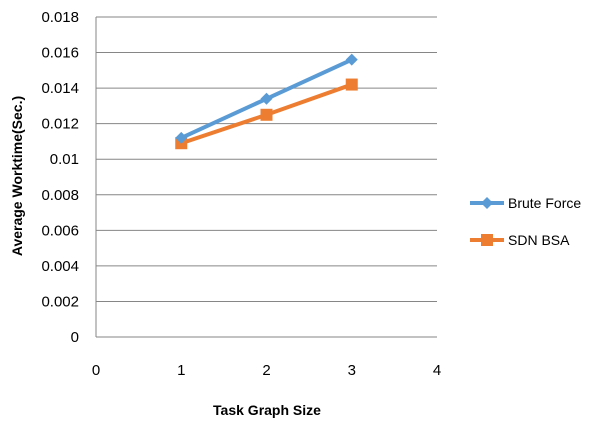 The width and height of the screenshot is (591, 421). I want to click on legend-entry-brute-force: Brute Force, so click(525, 203).